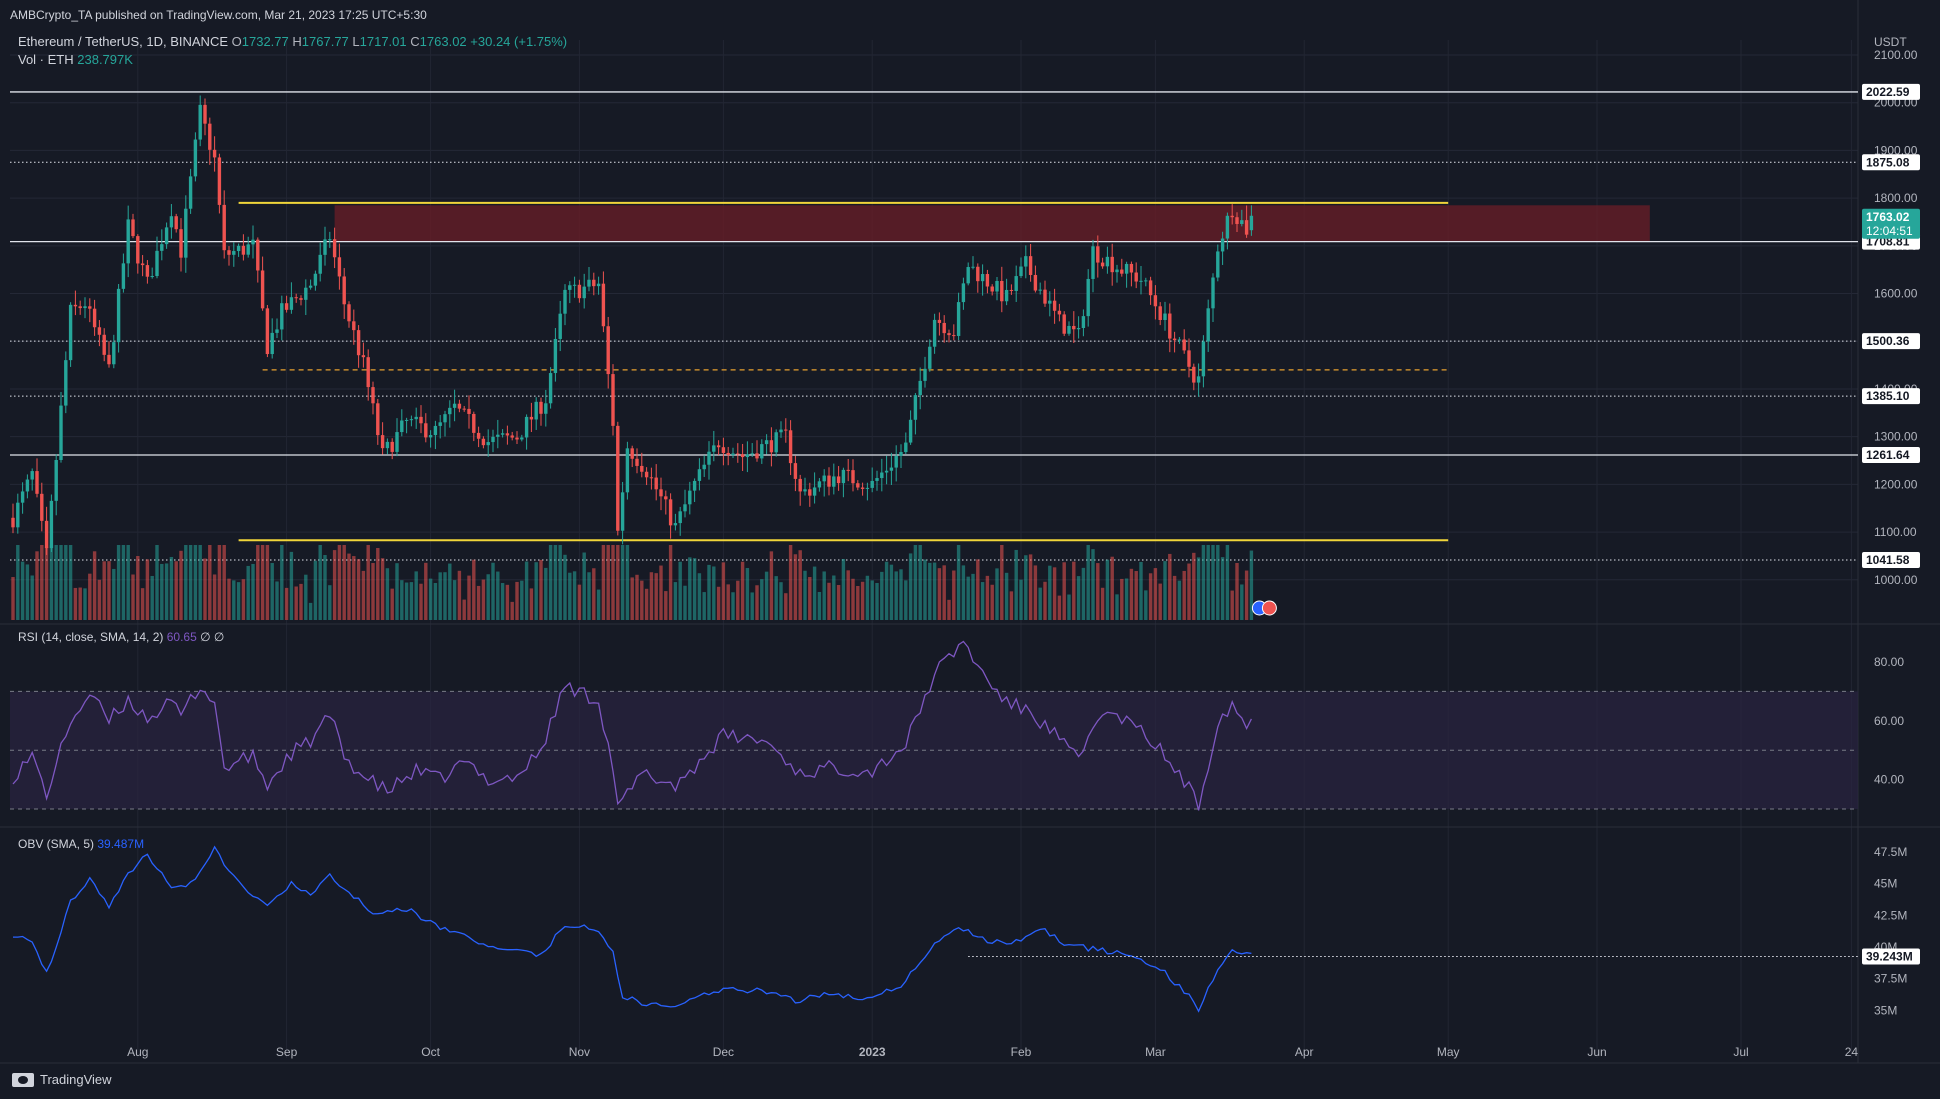 This screenshot has width=1940, height=1099. I want to click on open-value: 1732.77, so click(265, 41).